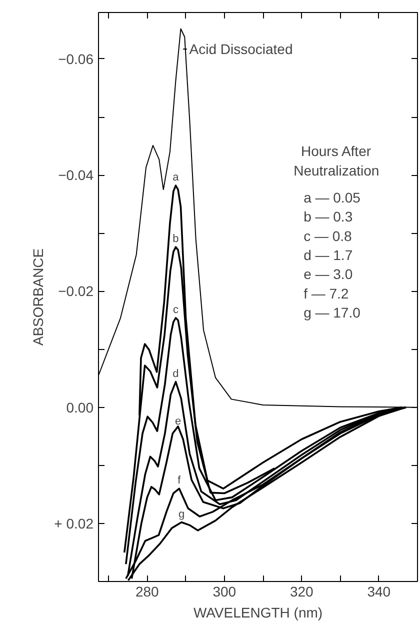 This screenshot has width=419, height=623. What do you see at coordinates (147, 592) in the screenshot?
I see `x-tick-label: 280` at bounding box center [147, 592].